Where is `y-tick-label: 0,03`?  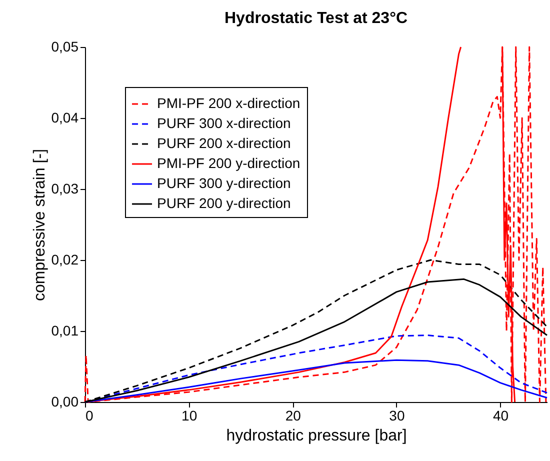
y-tick-label: 0,03 is located at coordinates (65, 188).